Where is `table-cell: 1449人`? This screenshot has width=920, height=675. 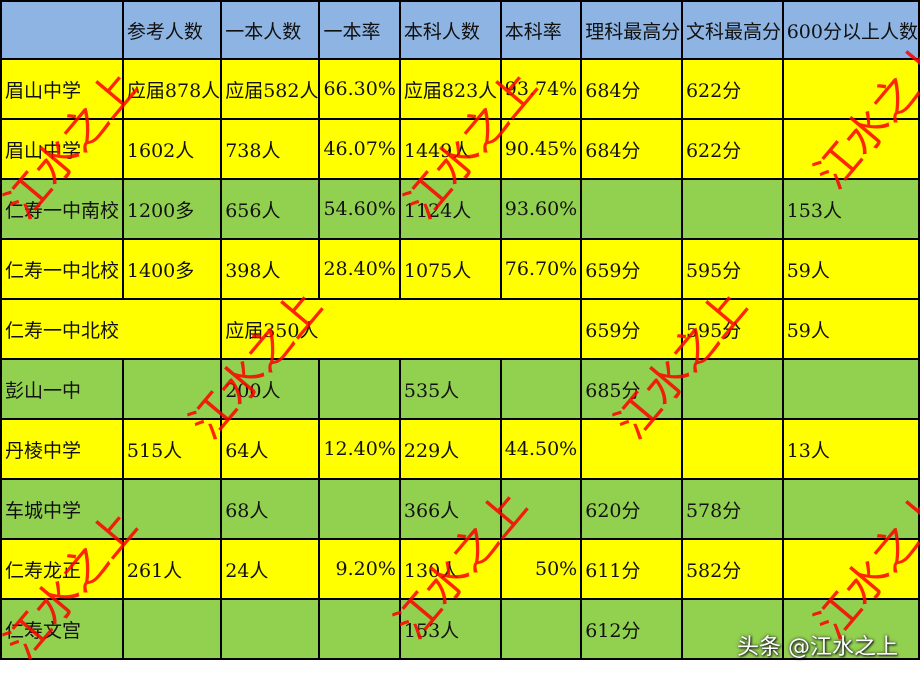 table-cell: 1449人 is located at coordinates (450, 149).